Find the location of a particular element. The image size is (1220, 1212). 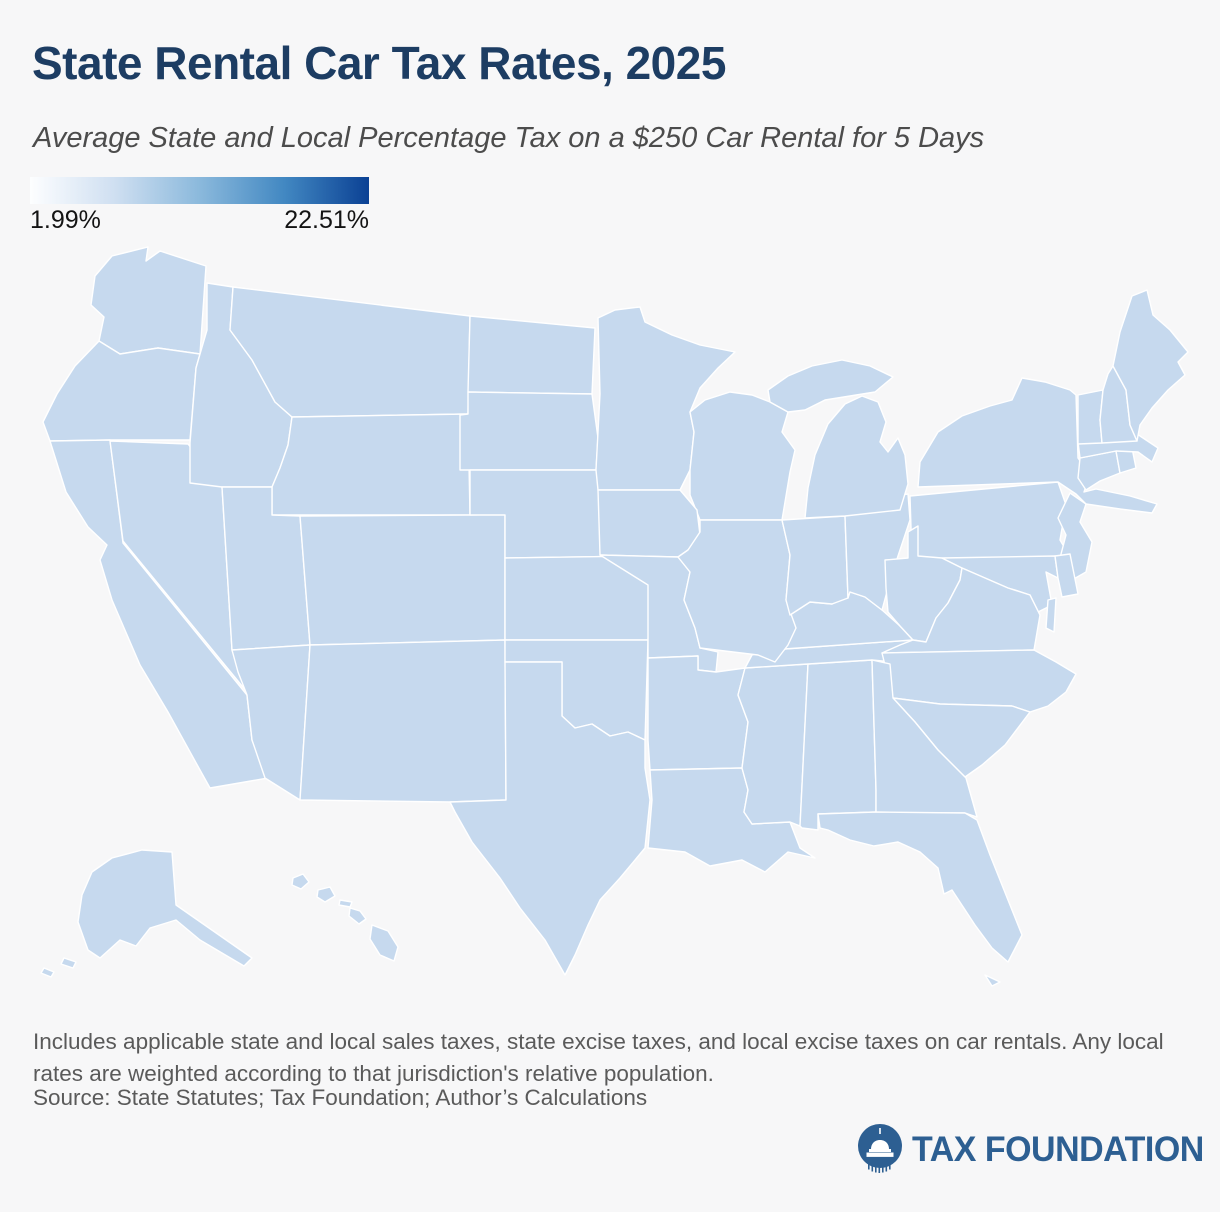

legend-labels: 1.99% 22.51% is located at coordinates (199, 220).